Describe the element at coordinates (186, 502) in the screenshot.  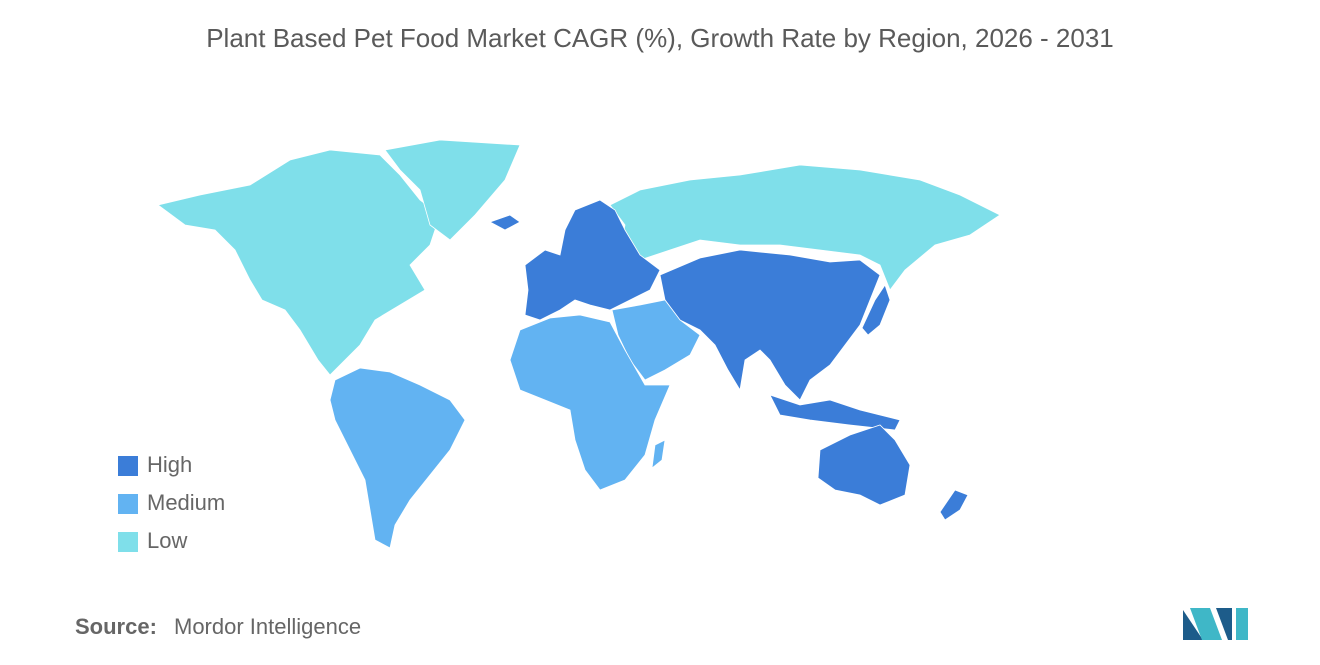
I see `legend-label: Medium` at that location.